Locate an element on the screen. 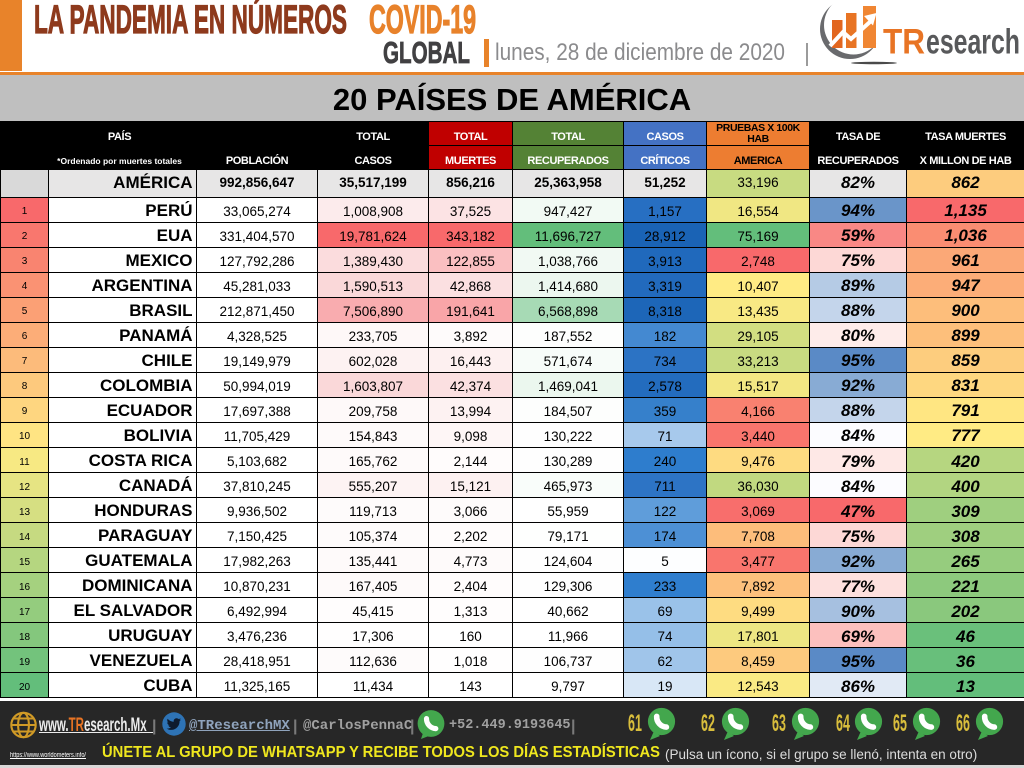 The width and height of the screenshot is (1024, 768). svg-text: TR is located at coordinates (904, 42).